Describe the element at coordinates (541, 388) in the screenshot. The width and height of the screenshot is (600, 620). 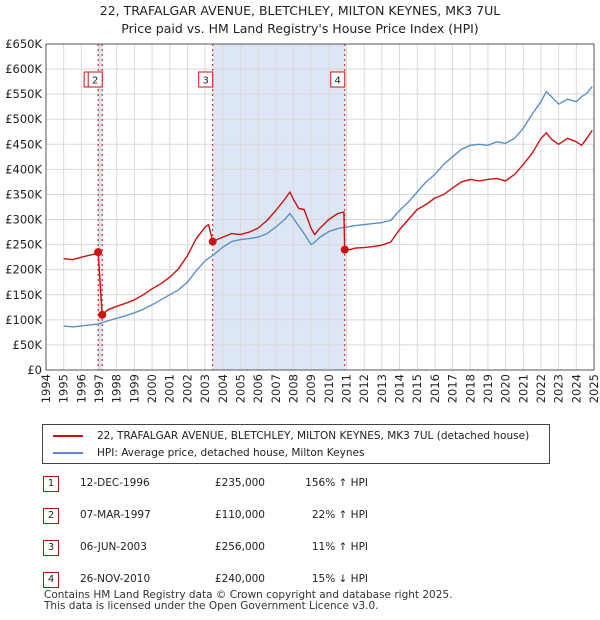
I see `x-tick-label: 2022` at that location.